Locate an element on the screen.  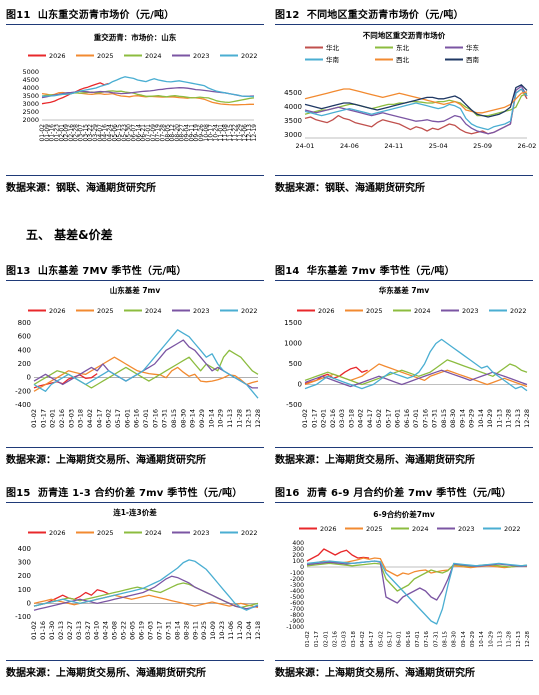
legend-label-东北: 东北 is located at coordinates (403, 47).